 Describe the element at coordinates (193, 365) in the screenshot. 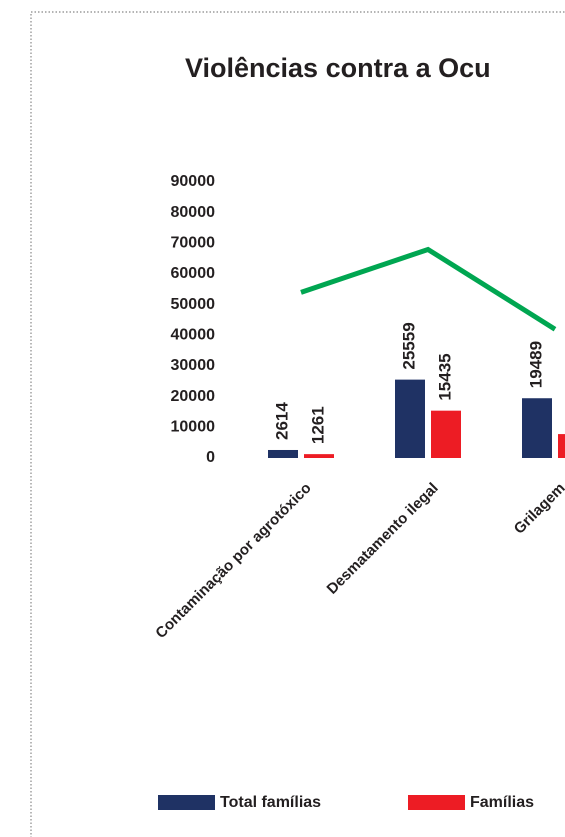

I see `y-tick-label: 30000` at that location.